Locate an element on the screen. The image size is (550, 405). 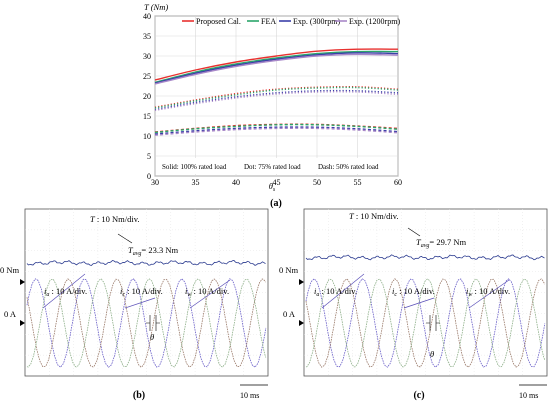
x-tick-label: 35 is located at coordinates (196, 182).